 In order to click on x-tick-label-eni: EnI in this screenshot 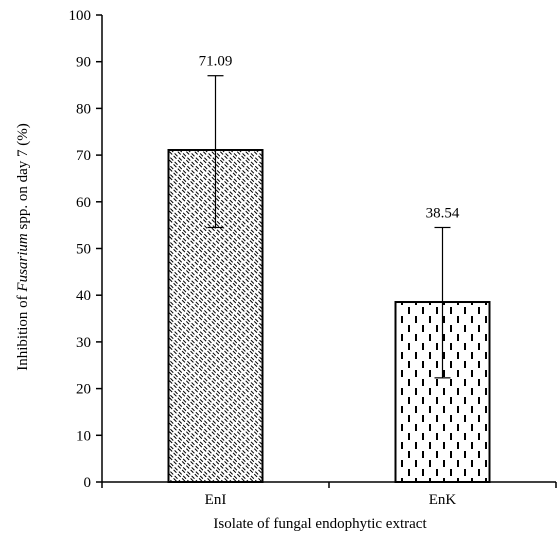, I will do `click(216, 500)`.